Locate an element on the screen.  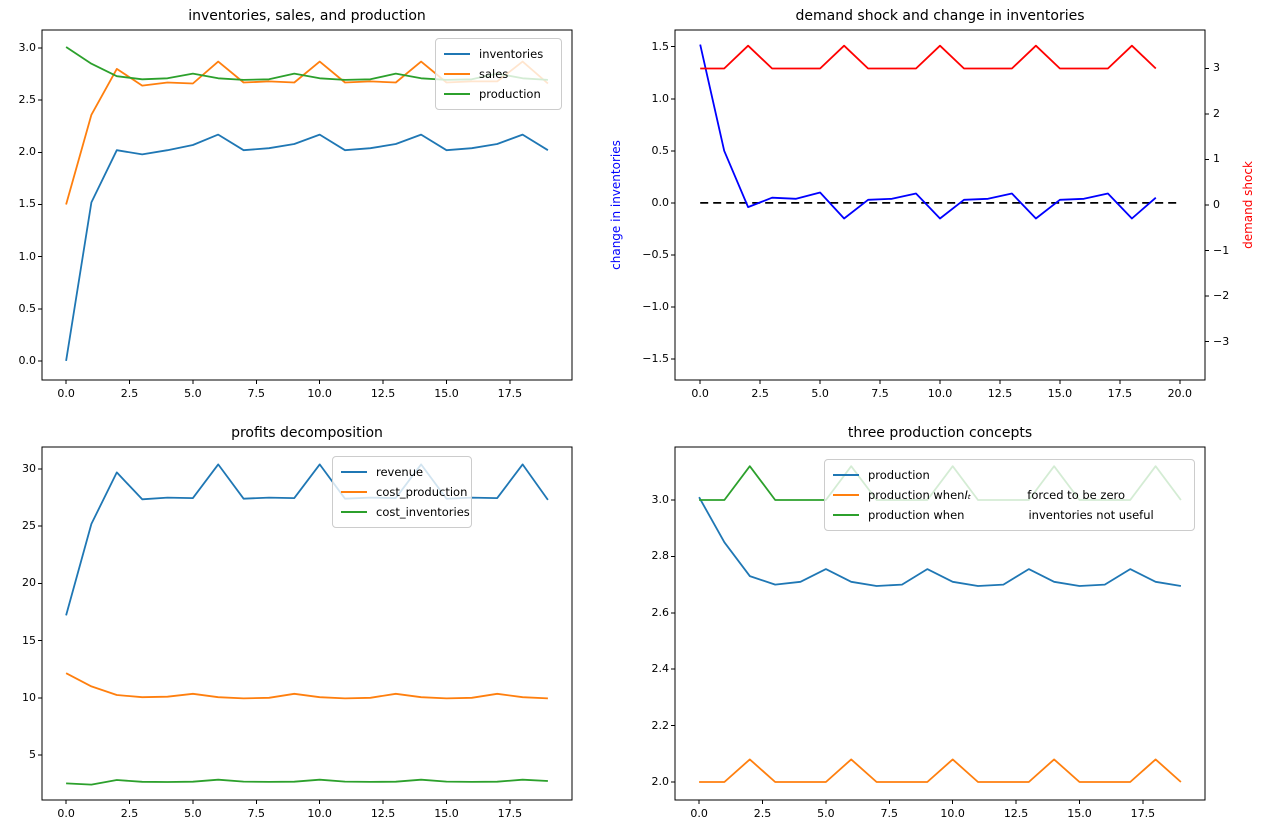
top-right-y-tick-label: 1.0 is located at coordinates (660, 98).